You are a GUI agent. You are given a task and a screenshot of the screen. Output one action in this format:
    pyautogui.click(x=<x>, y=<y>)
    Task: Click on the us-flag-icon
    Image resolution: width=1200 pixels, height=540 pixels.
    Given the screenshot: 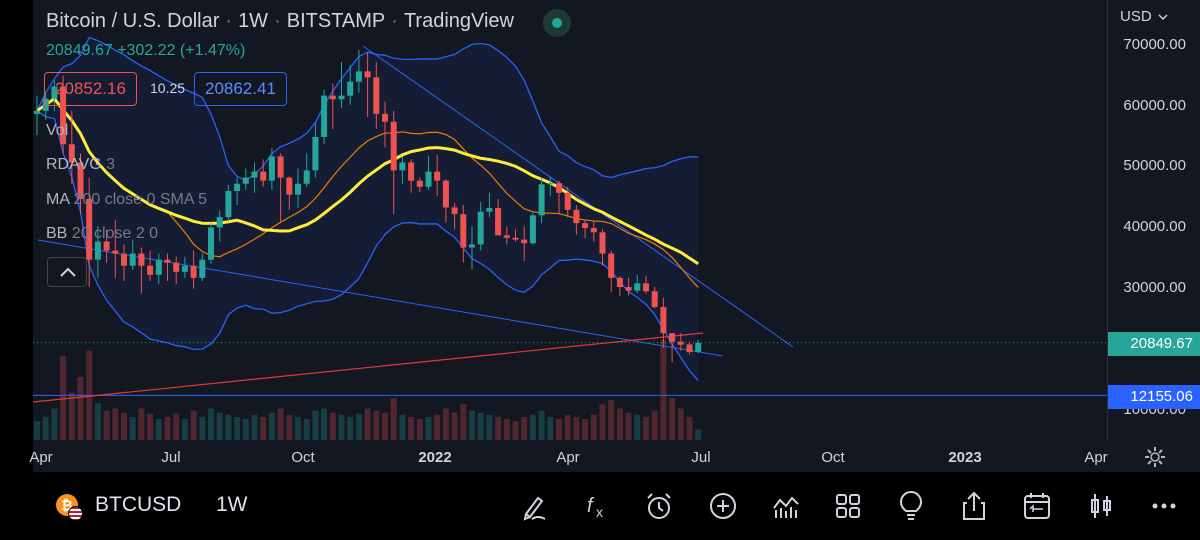 What is the action you would take?
    pyautogui.click(x=75, y=513)
    